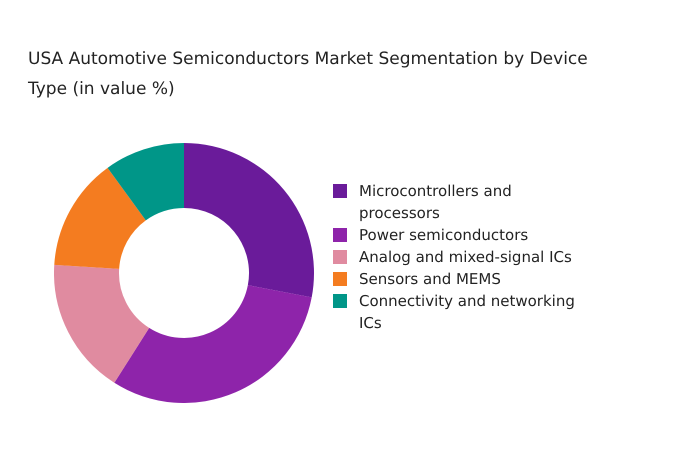 The image size is (688, 461). What do you see at coordinates (465, 257) in the screenshot?
I see `legend-label: Analog and mixed-signal ICs` at bounding box center [465, 257].